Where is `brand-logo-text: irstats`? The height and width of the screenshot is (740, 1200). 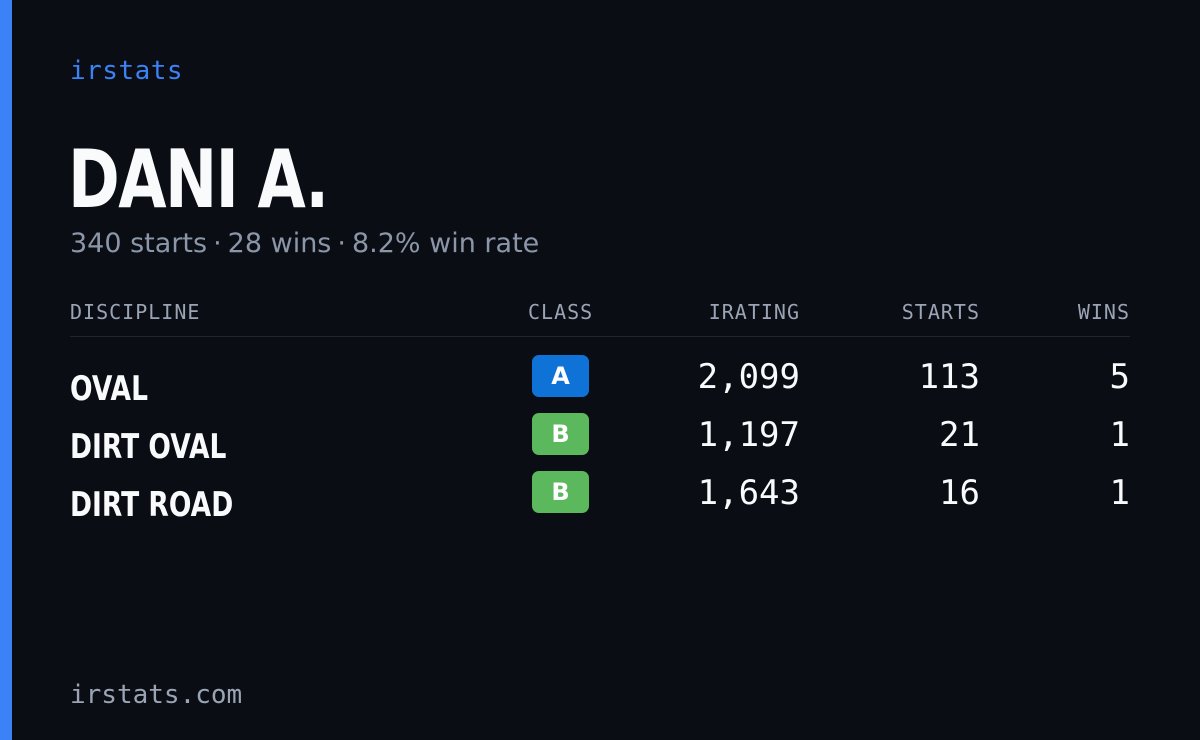
brand-logo-text: irstats is located at coordinates (127, 71).